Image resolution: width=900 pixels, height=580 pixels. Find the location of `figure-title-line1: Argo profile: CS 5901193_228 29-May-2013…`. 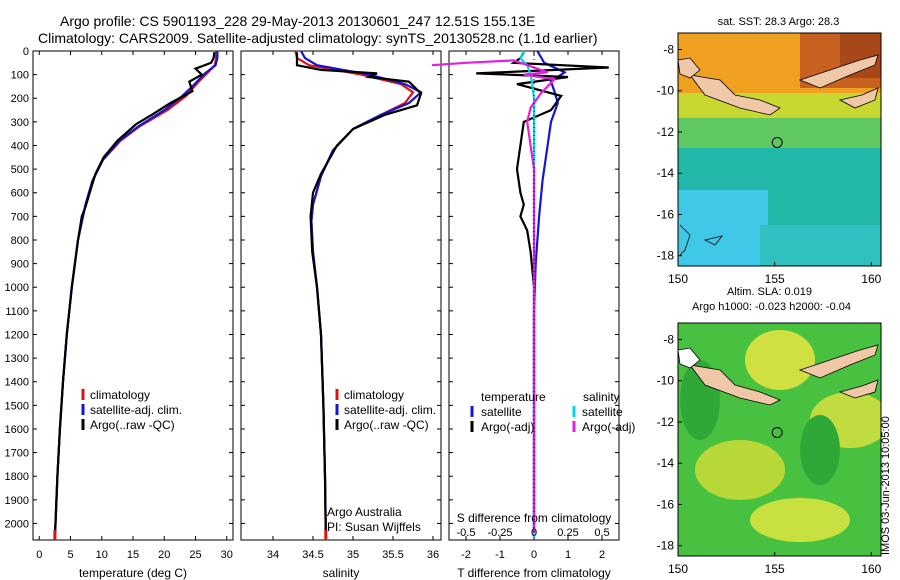

figure-title-line1: Argo profile: CS 5901193_228 29-May-2013… is located at coordinates (298, 21).